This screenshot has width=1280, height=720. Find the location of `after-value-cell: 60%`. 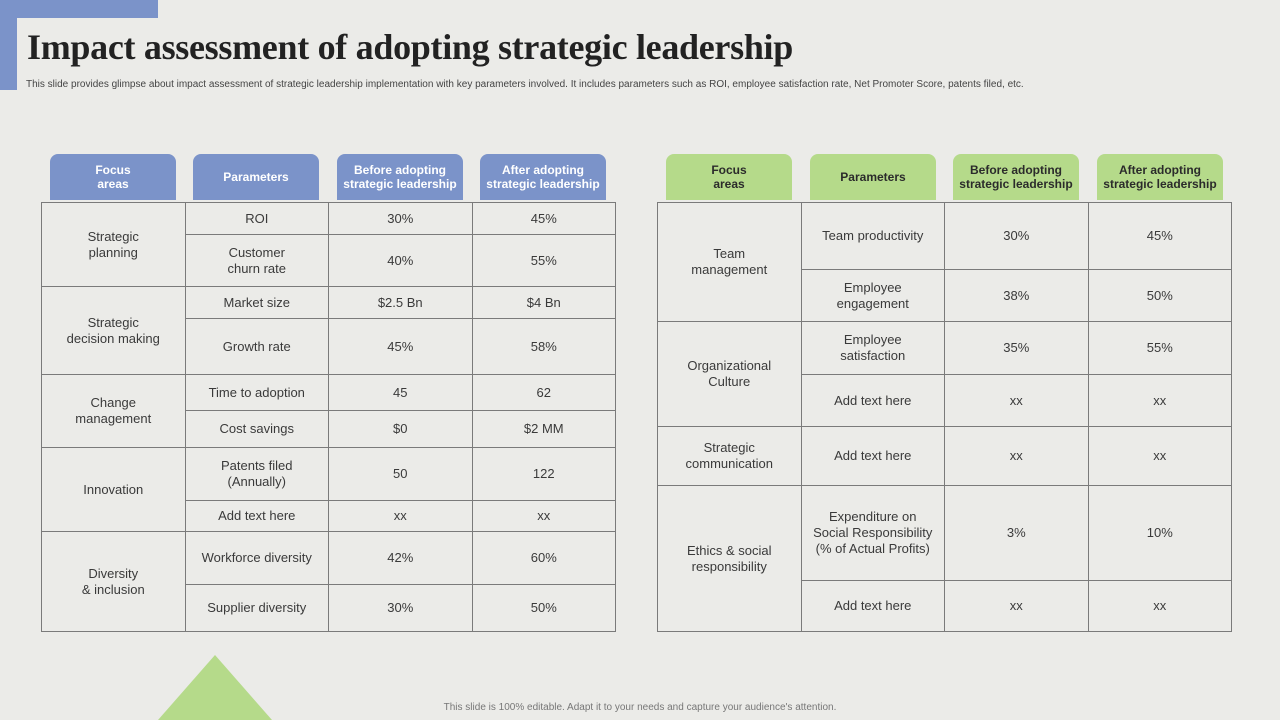

after-value-cell: 60% is located at coordinates (543, 558).